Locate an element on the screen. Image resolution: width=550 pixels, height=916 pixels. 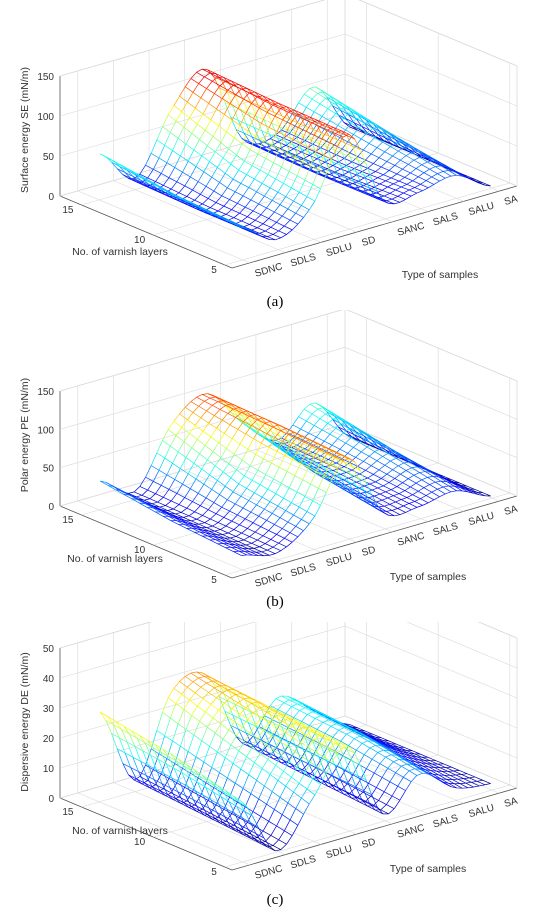
y-tick-label: 15 is located at coordinates (68, 812).